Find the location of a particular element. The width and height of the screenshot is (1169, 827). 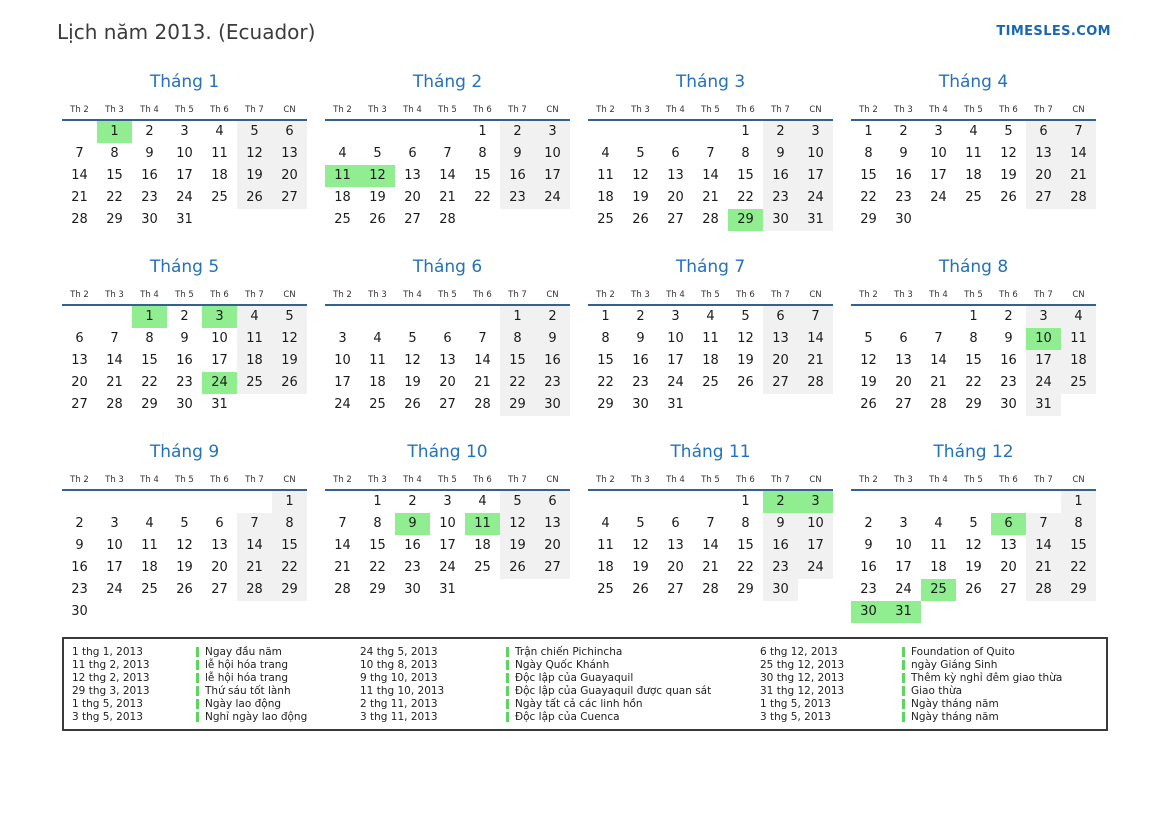

site-link: TIMESLES.COM is located at coordinates (1053, 31).